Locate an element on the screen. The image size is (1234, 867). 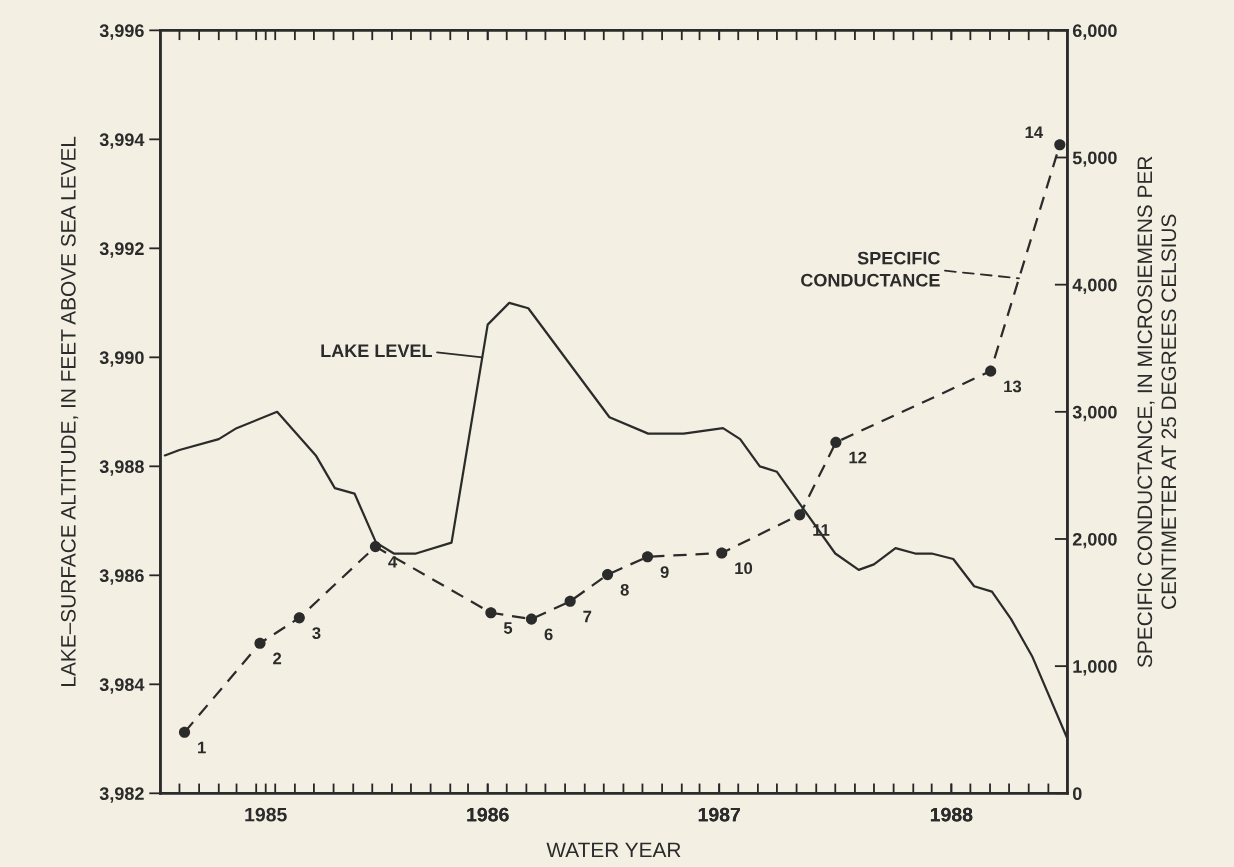
y2-axis-title: SPECIFIC CONDUCTANCE, IN MICROSIEMENS PER CENTIMETER AT 25 DEGREES CELSIUS is located at coordinates (1157, 412).